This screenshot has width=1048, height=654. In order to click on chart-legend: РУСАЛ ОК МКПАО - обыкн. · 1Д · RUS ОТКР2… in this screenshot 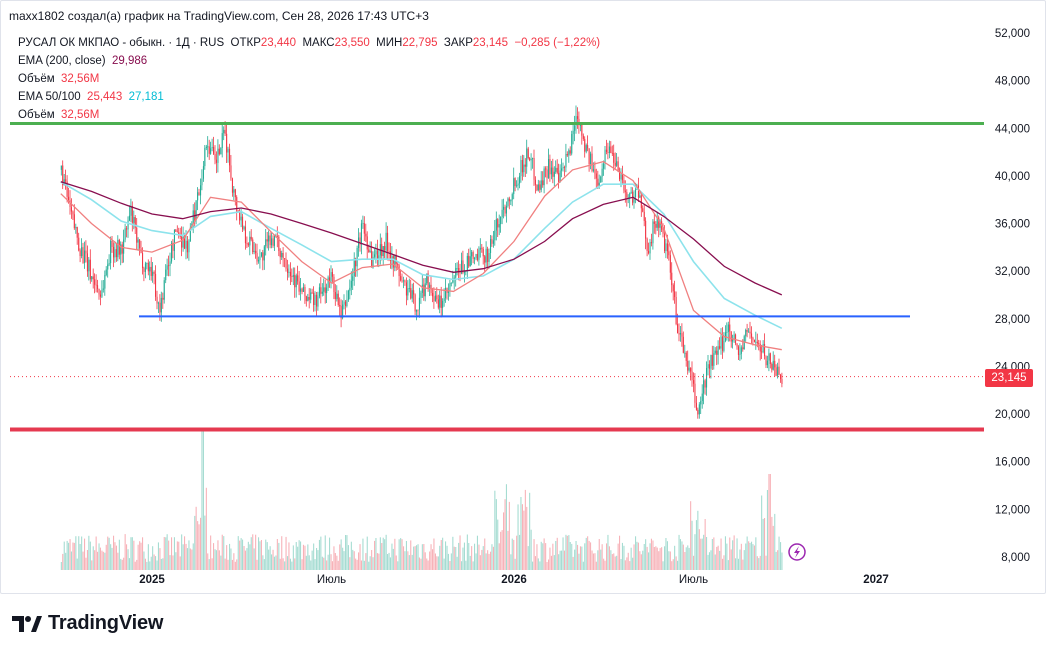, I will do `click(309, 79)`.